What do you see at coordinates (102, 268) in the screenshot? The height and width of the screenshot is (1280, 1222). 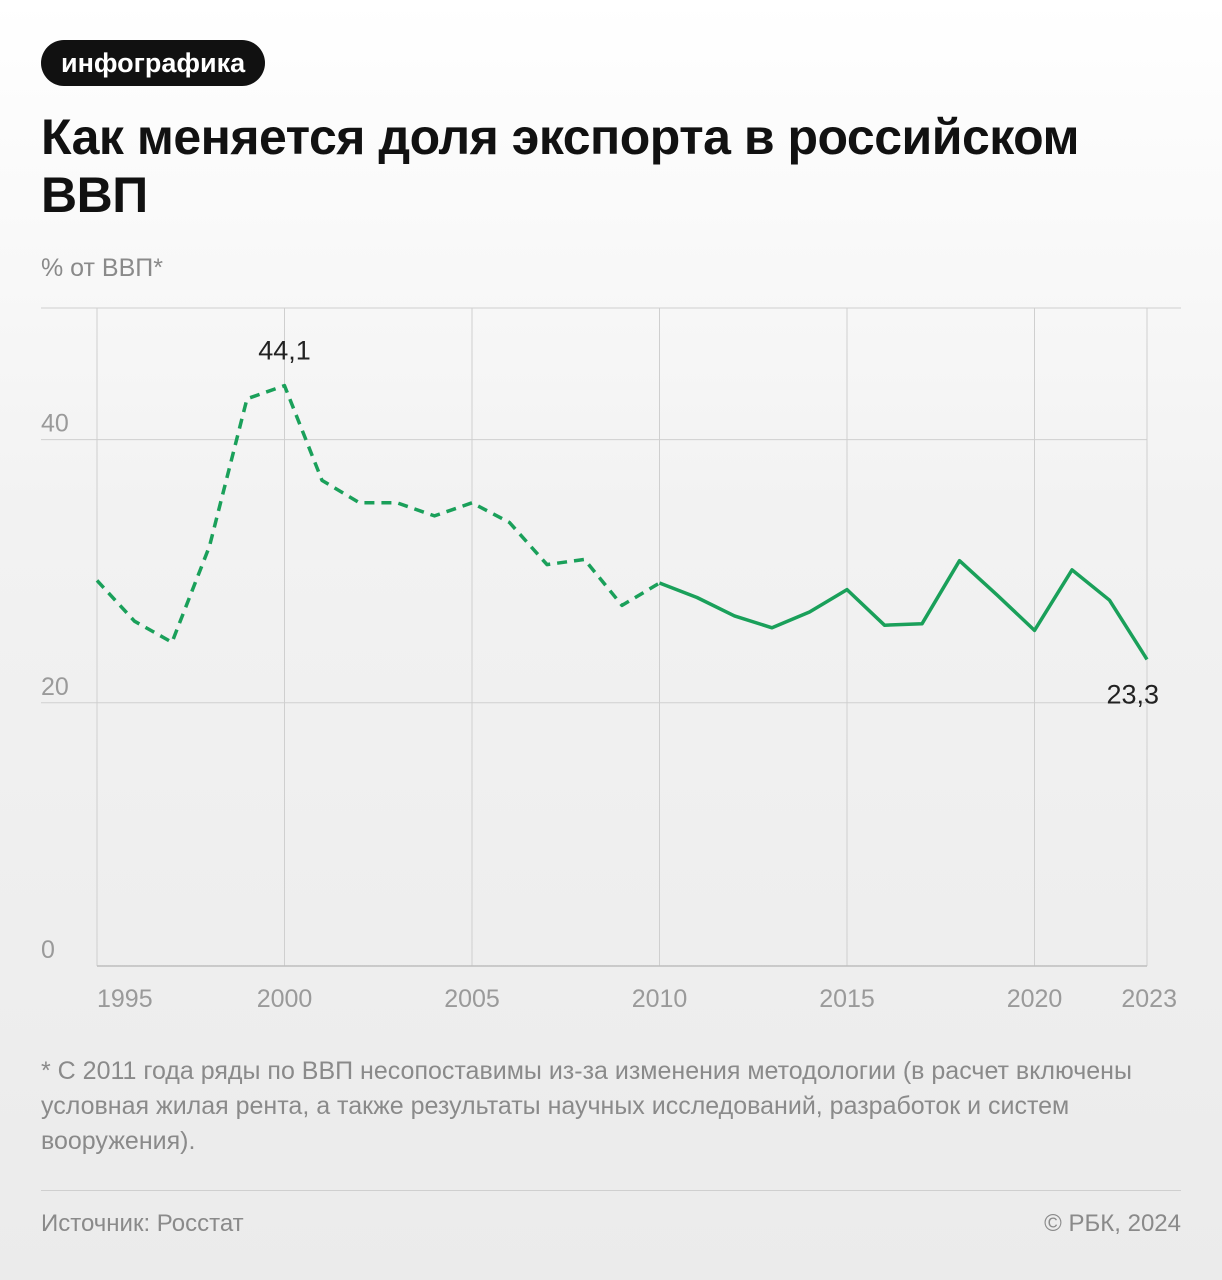 I see `unit-label: % от ВВП*` at bounding box center [102, 268].